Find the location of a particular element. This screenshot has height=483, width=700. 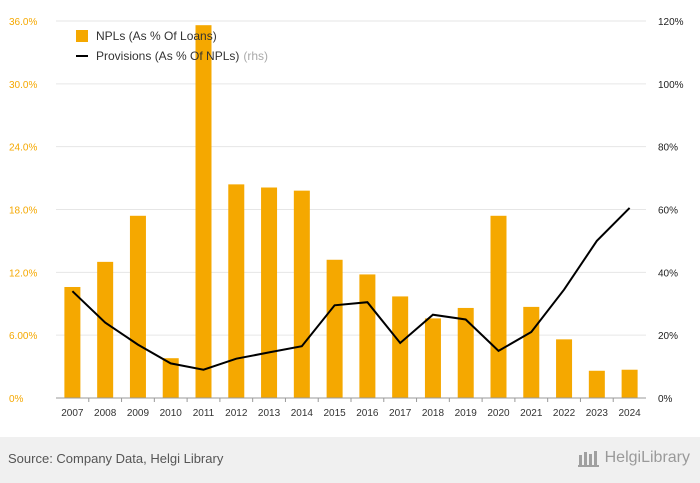

x-tick-label: 2011 is located at coordinates (204, 413).